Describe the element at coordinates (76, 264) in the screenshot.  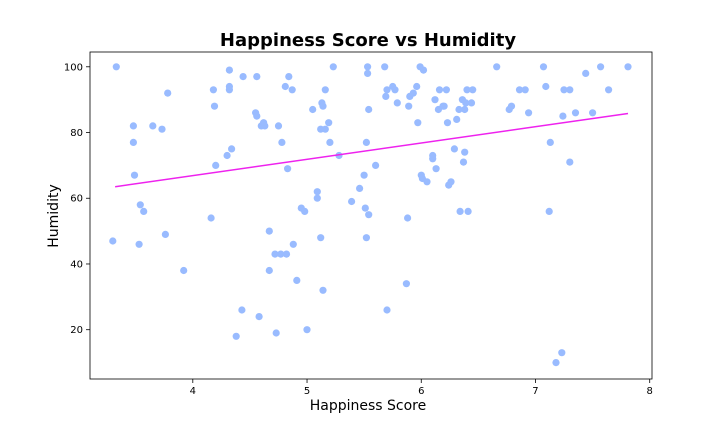
I see `y-tick-label: 40` at that location.